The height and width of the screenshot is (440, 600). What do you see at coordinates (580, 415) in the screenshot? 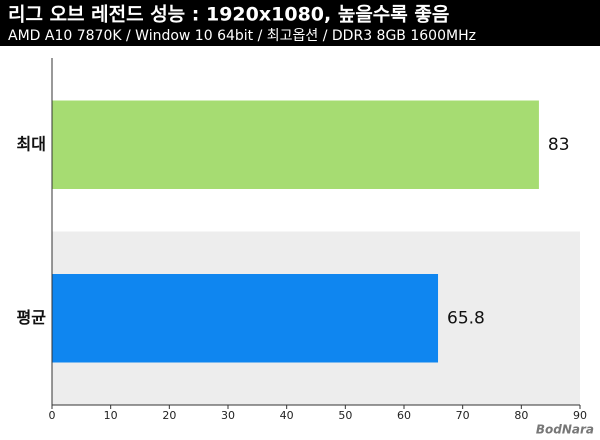
I see `x-tick-label: 90` at bounding box center [580, 415].